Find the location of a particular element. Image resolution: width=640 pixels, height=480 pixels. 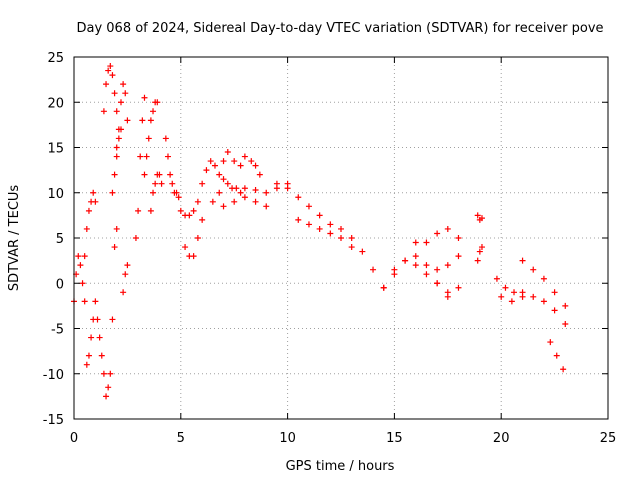

series-arc-u is located at coordinates (426, 276).